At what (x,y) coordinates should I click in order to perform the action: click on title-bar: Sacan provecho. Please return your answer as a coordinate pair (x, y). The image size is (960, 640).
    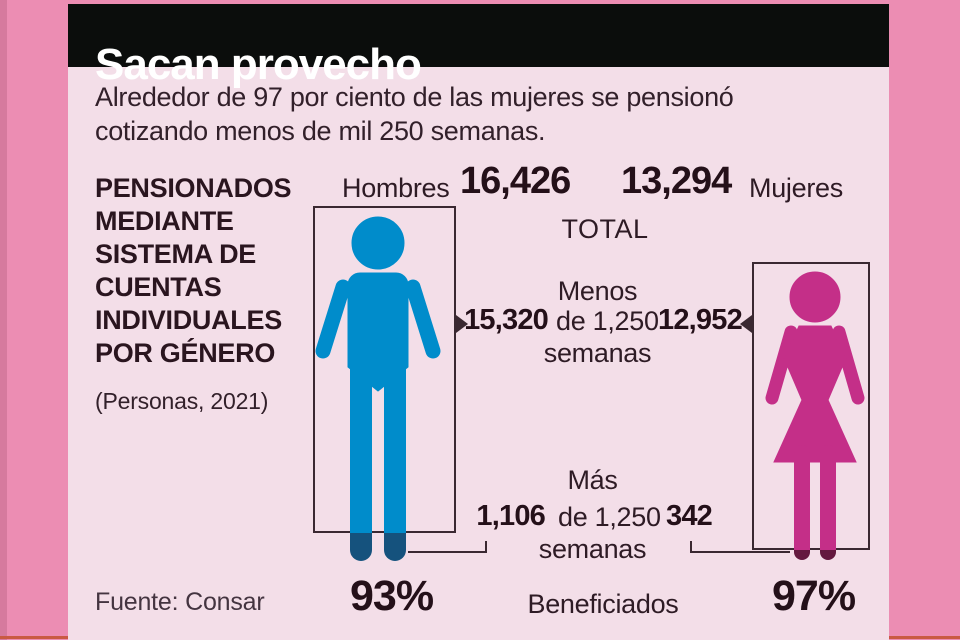
    Looking at the image, I should click on (478, 46).